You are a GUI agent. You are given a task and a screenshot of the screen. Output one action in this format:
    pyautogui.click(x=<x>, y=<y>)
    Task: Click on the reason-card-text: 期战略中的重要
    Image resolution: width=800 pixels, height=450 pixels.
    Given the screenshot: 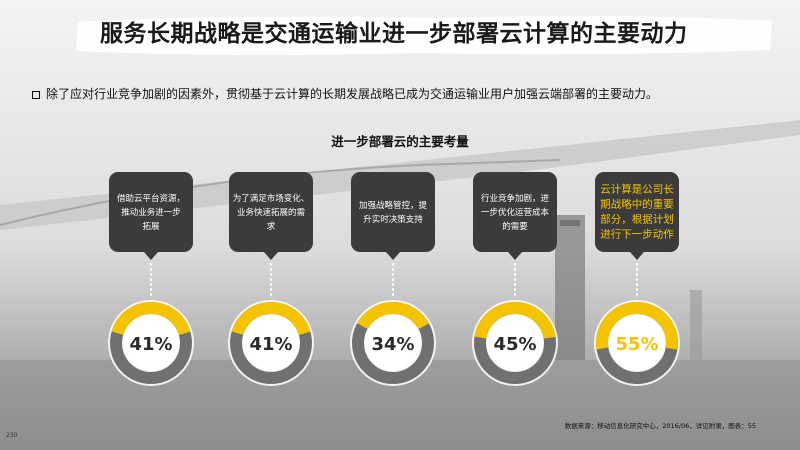 What is the action you would take?
    pyautogui.click(x=637, y=204)
    